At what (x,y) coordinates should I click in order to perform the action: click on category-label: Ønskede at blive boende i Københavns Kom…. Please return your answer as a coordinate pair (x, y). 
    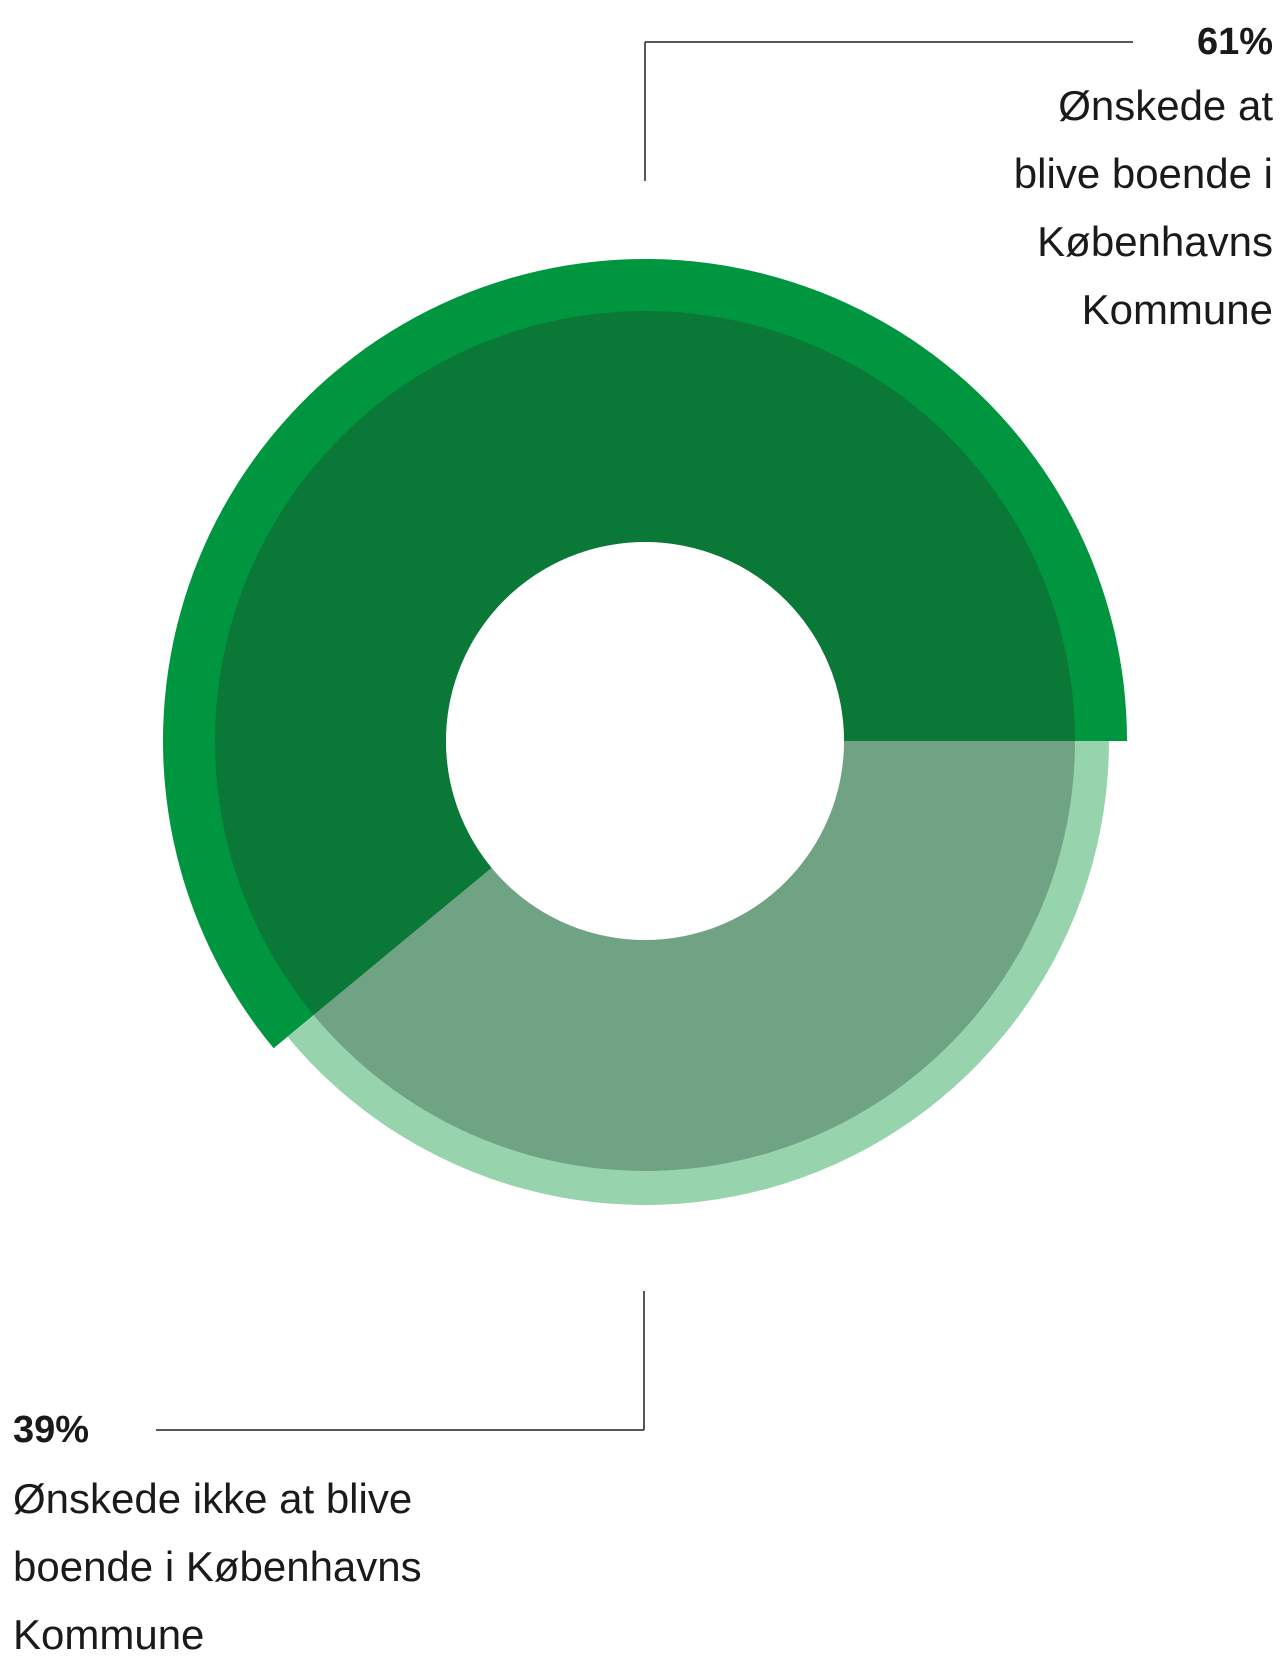
    Looking at the image, I should click on (1143, 207).